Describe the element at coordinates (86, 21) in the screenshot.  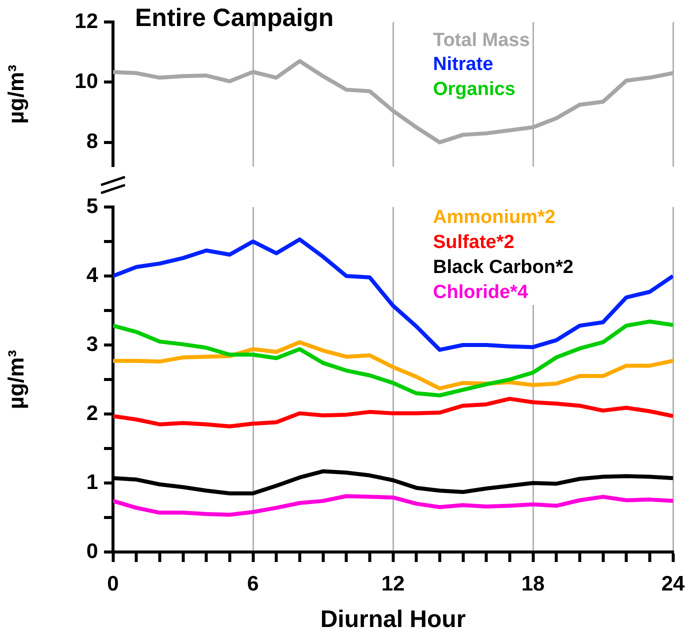
I see `y-tick-label: 12` at that location.